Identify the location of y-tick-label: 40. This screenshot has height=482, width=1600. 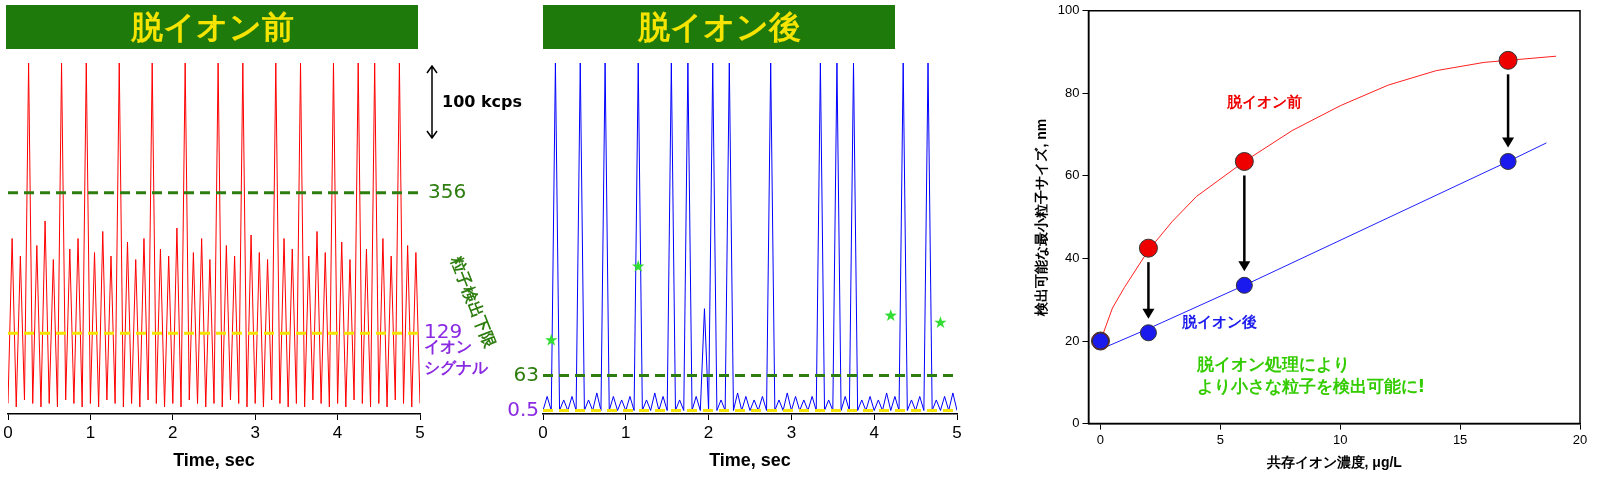
(1072, 258).